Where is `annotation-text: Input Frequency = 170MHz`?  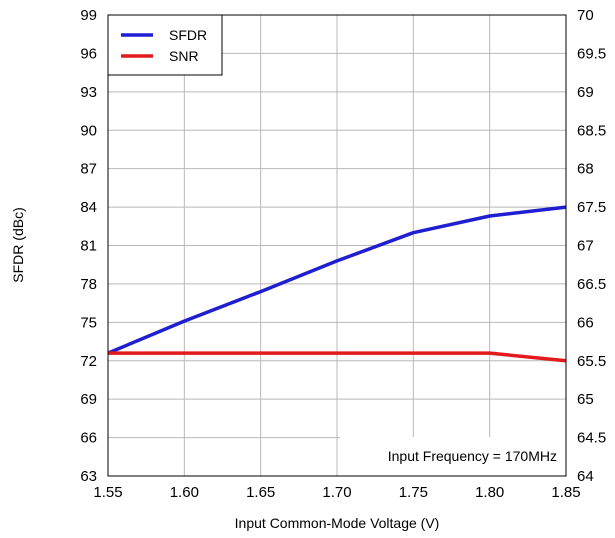
annotation-text: Input Frequency = 170MHz is located at coordinates (472, 456).